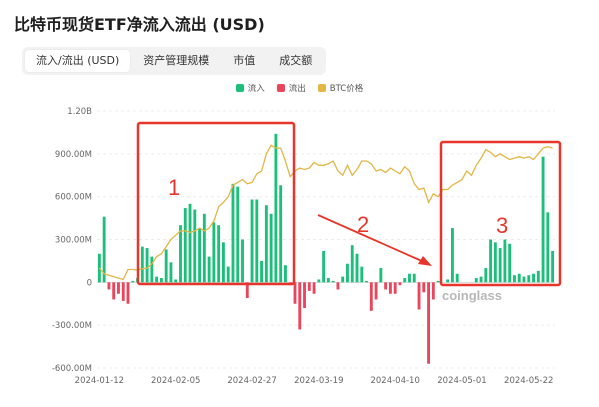 The height and width of the screenshot is (407, 599). I want to click on y-tick-label: -300.00M, so click(72, 326).